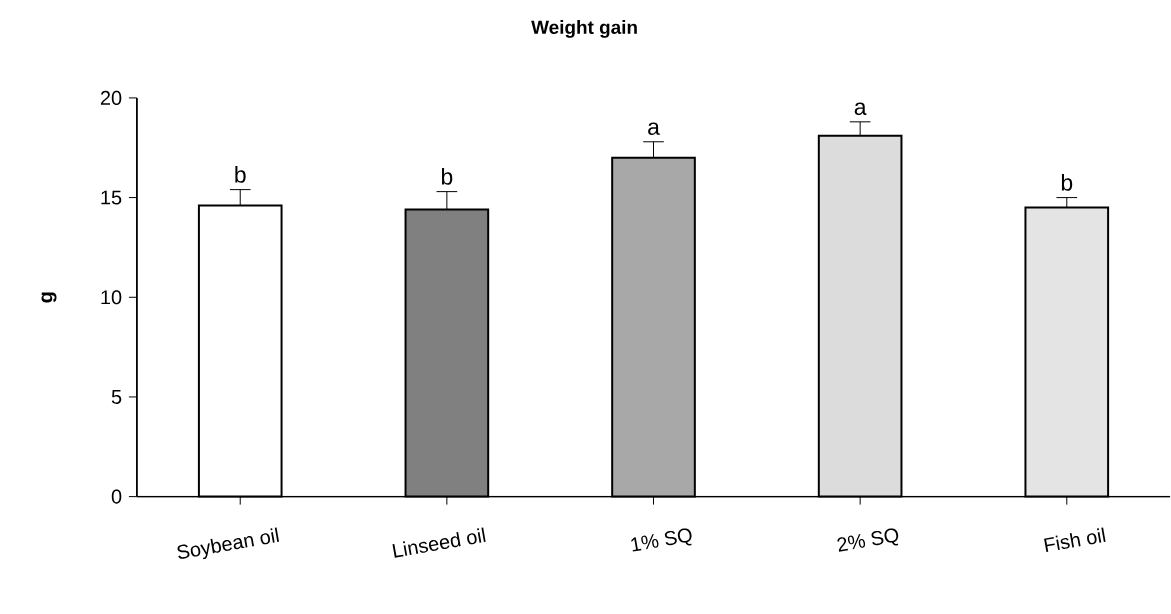  I want to click on x-tick-label: 1% SQ, so click(661, 540).